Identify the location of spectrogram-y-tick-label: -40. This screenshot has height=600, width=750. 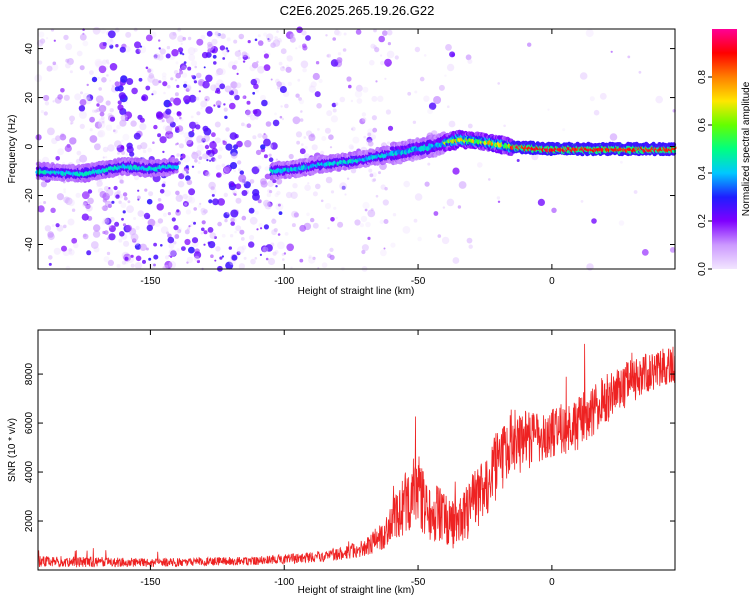
(29, 244).